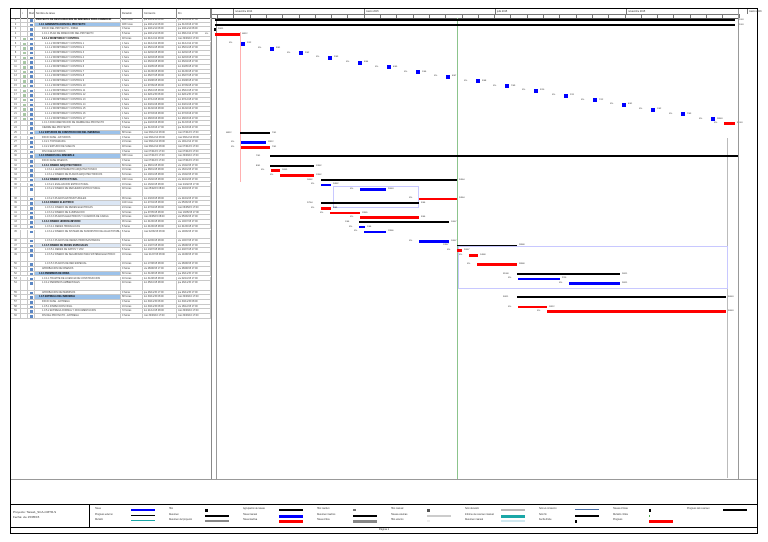 This screenshot has height=542, width=768. Describe the element at coordinates (16, 269) in the screenshot. I see `row-id: 51` at that location.